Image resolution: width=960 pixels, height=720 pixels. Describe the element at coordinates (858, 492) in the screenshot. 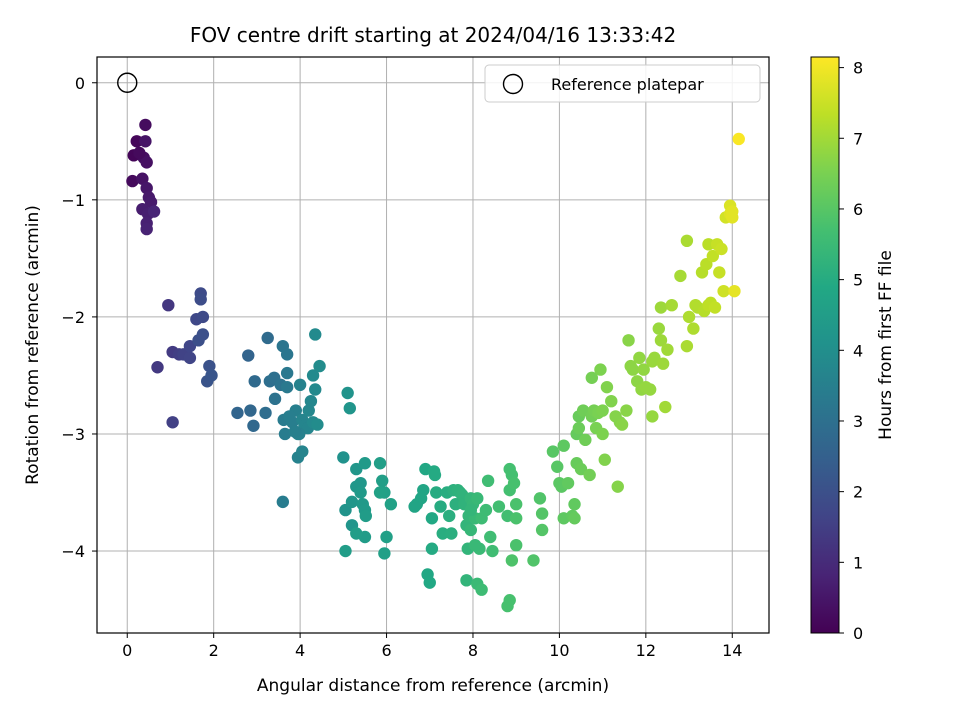

I see `colorbar-tick-label: 2` at that location.